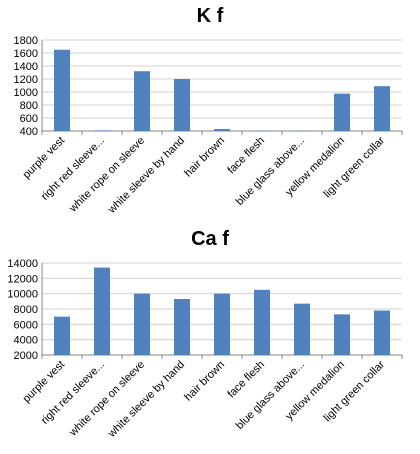  What do you see at coordinates (26, 54) in the screenshot?
I see `y-tick-label: 1600` at bounding box center [26, 54].